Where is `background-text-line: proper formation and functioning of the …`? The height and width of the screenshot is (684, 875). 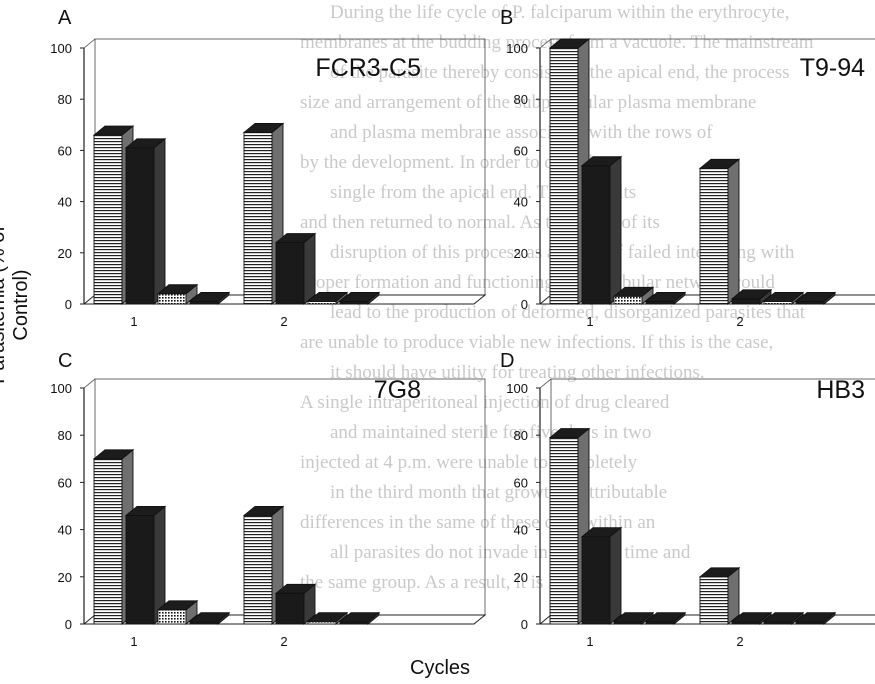 background-text-line: proper formation and functioning of the … is located at coordinates (537, 282).